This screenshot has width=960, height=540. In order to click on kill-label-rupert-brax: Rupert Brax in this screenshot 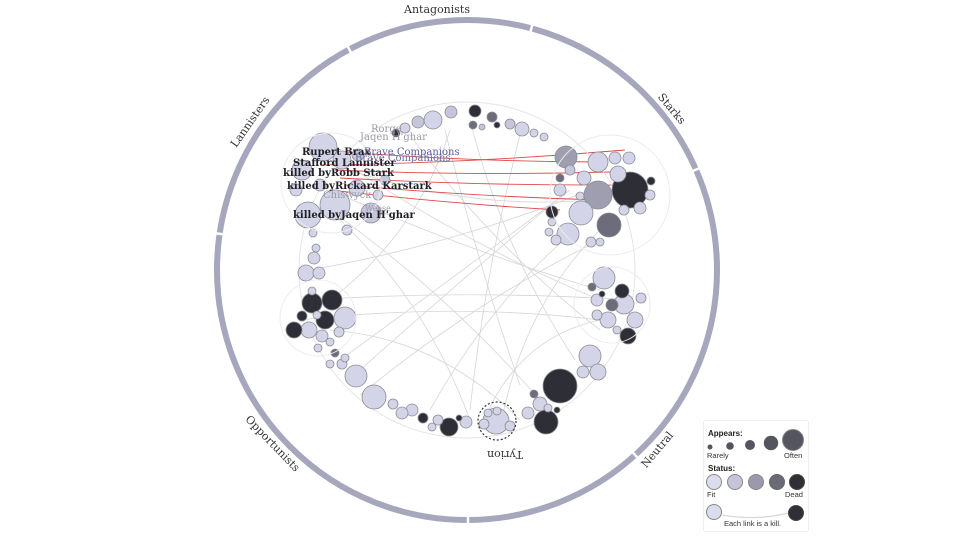, I will do `click(337, 152)`.